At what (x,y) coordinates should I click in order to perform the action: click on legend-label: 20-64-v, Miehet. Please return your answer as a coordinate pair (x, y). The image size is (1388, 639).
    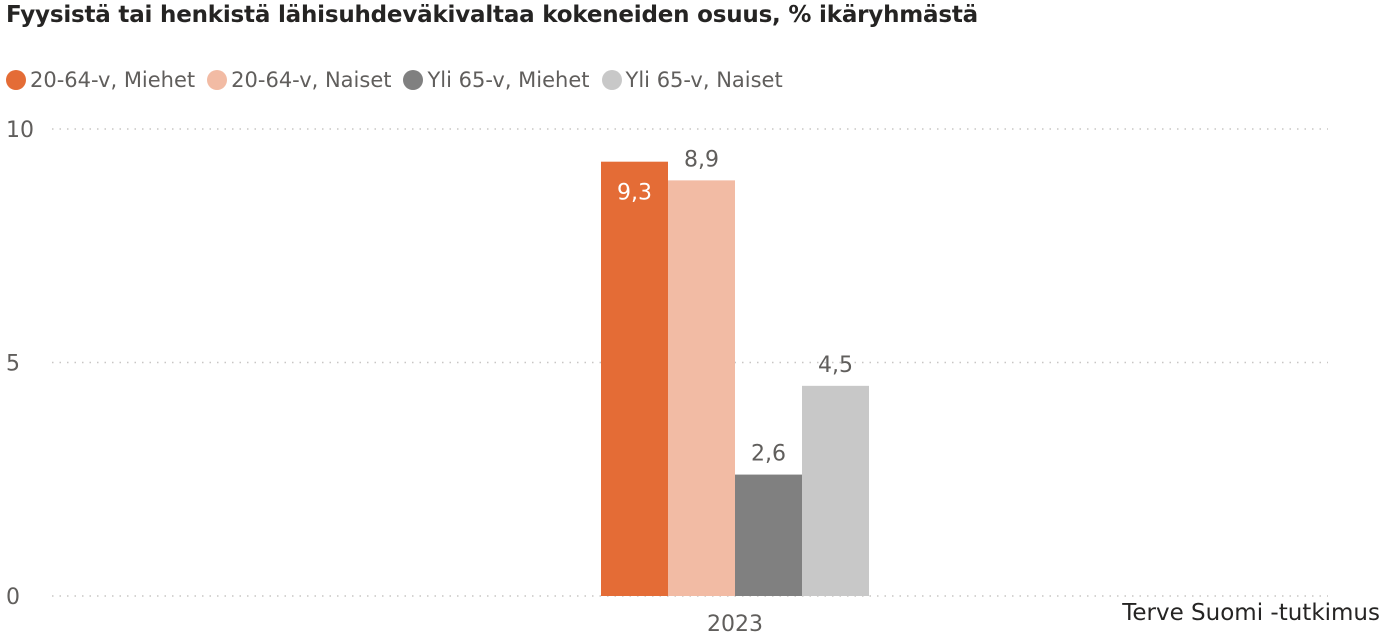
    Looking at the image, I should click on (113, 80).